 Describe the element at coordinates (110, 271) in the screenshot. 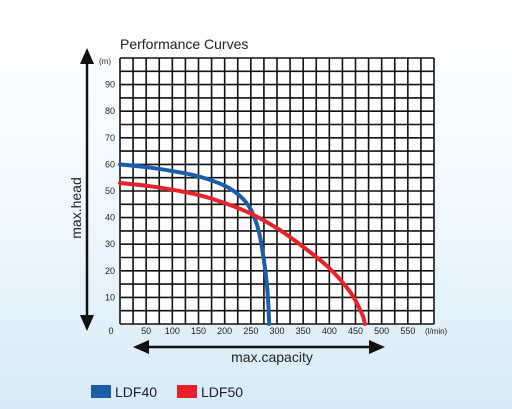

I see `y-tick-label: 20` at that location.